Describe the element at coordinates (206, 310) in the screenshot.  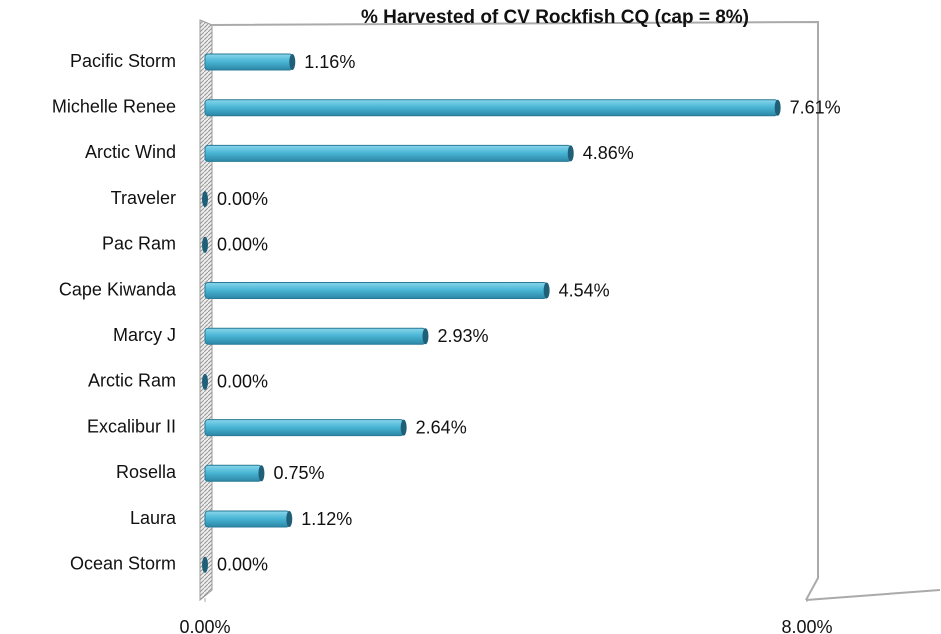
I see `left-wall` at that location.